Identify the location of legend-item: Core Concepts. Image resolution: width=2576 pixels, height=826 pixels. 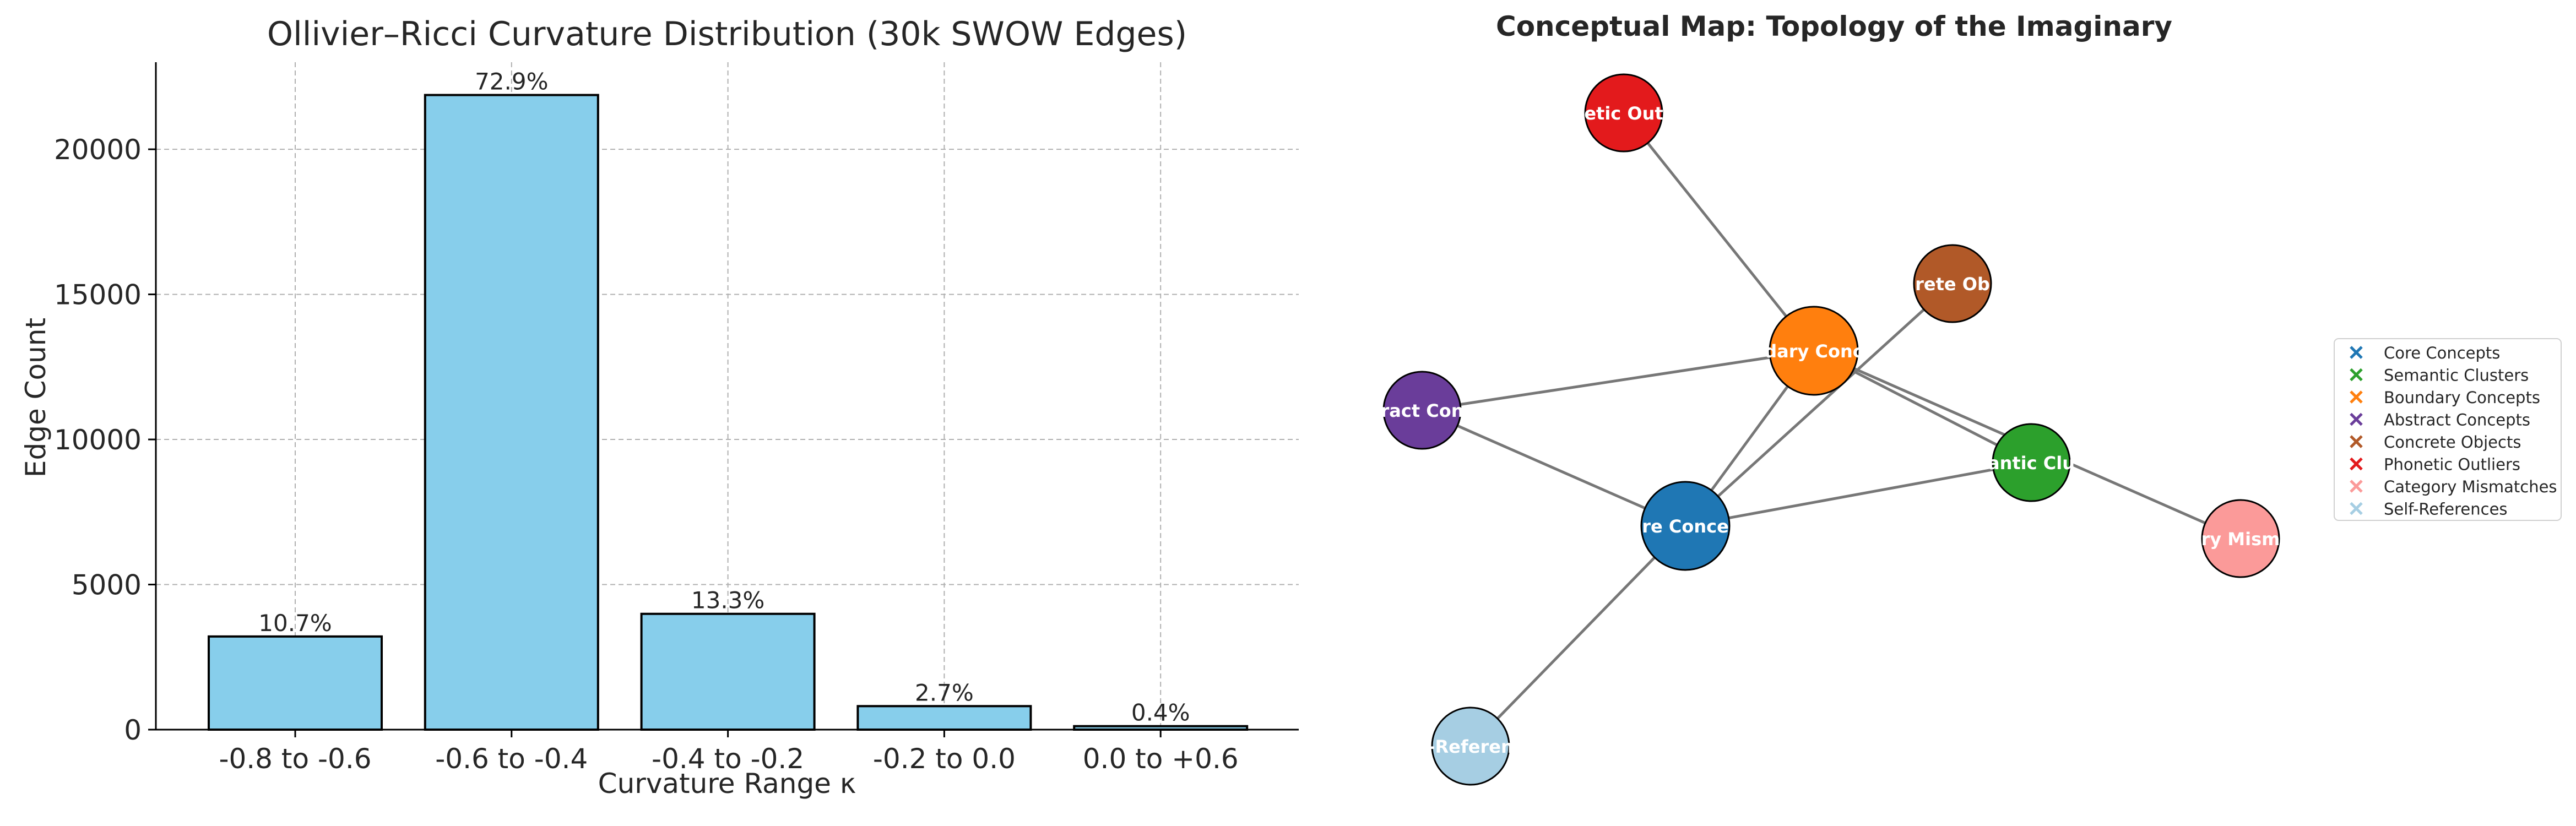
(2425, 353).